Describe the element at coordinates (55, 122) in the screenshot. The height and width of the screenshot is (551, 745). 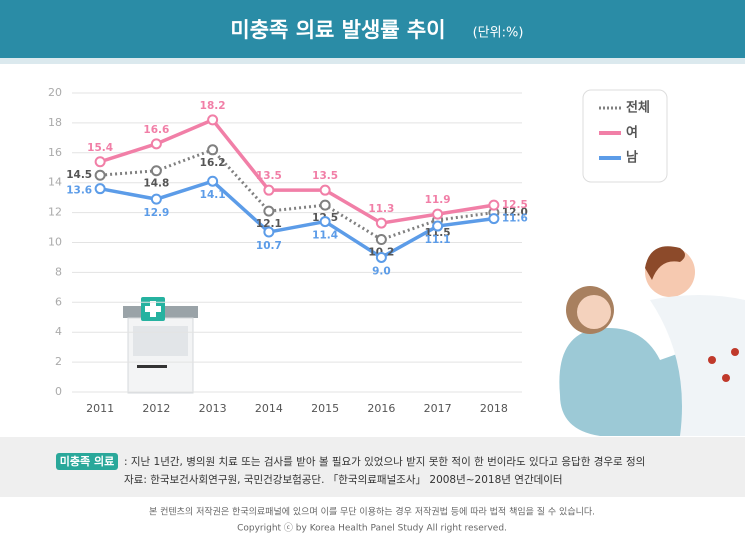
I see `y-tick-label: 18` at that location.